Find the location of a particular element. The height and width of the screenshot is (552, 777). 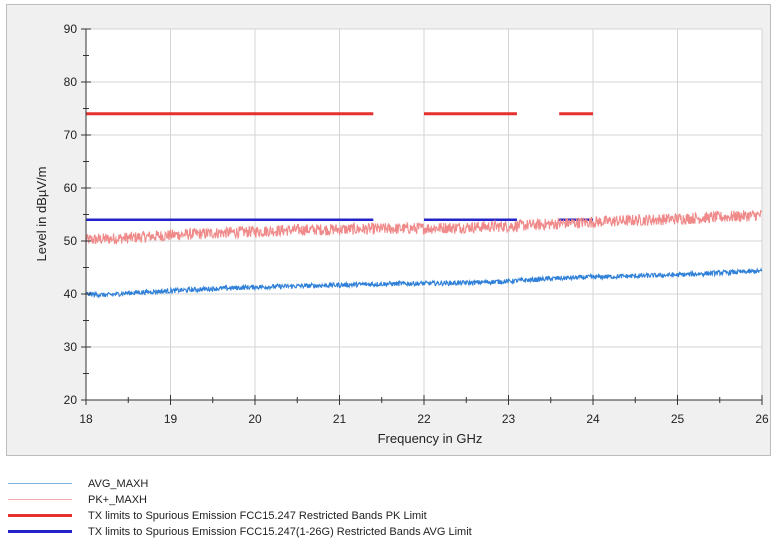

legend-item-avg: AVG_MAXH is located at coordinates (388, 484).